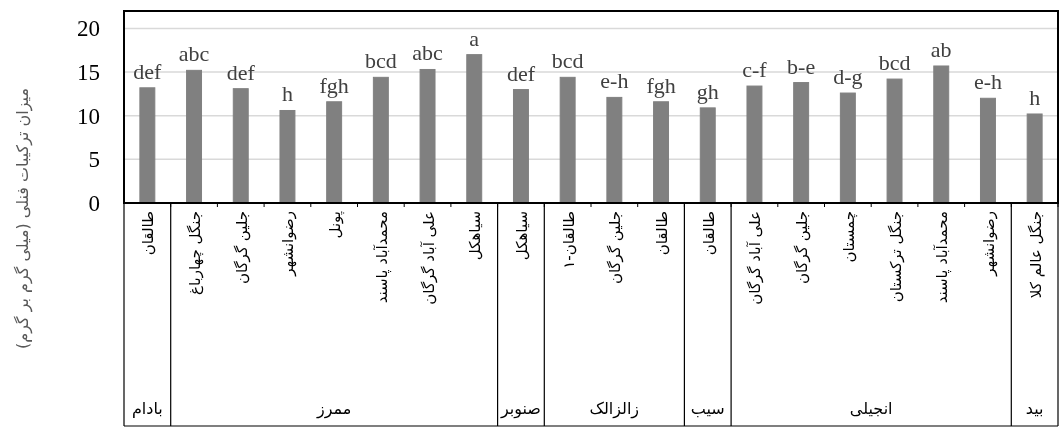 This screenshot has width=1062, height=427. What do you see at coordinates (941, 49) in the screenshot?
I see `data-label: ab` at bounding box center [941, 49].